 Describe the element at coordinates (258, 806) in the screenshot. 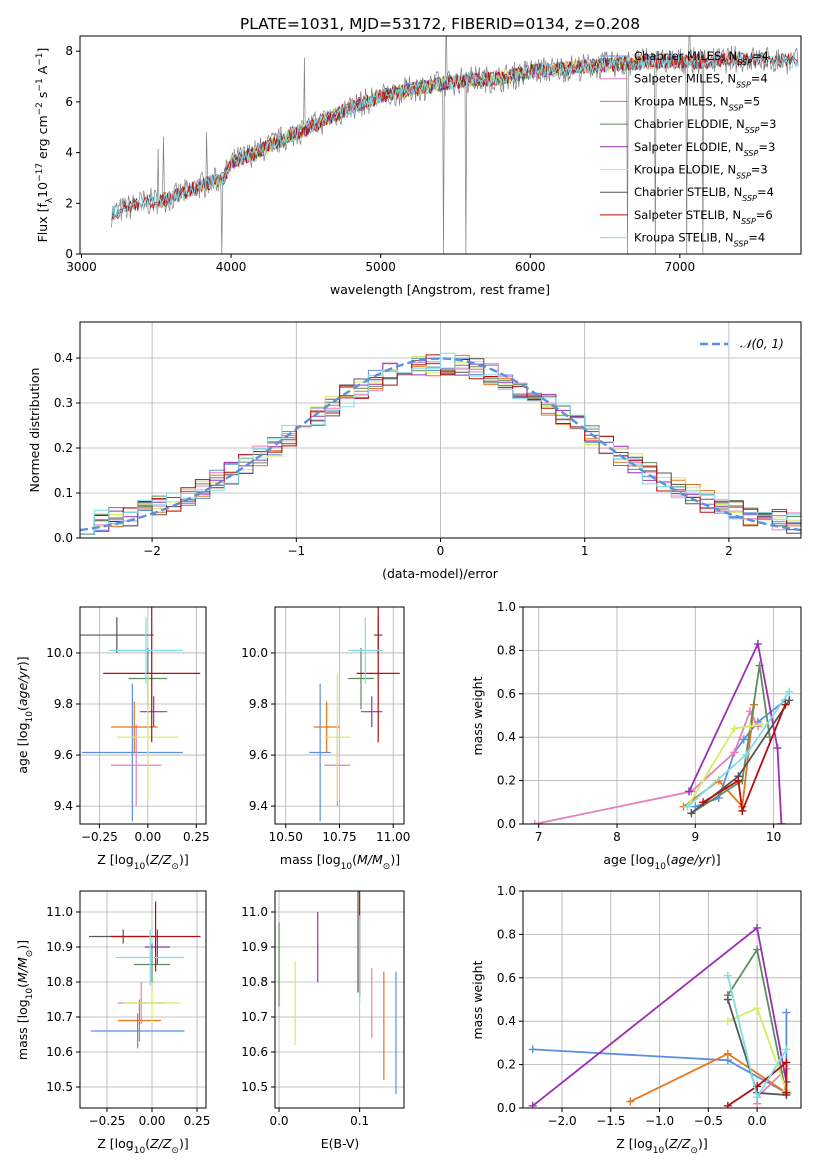

I see `y-tick-label: 9.4` at that location.